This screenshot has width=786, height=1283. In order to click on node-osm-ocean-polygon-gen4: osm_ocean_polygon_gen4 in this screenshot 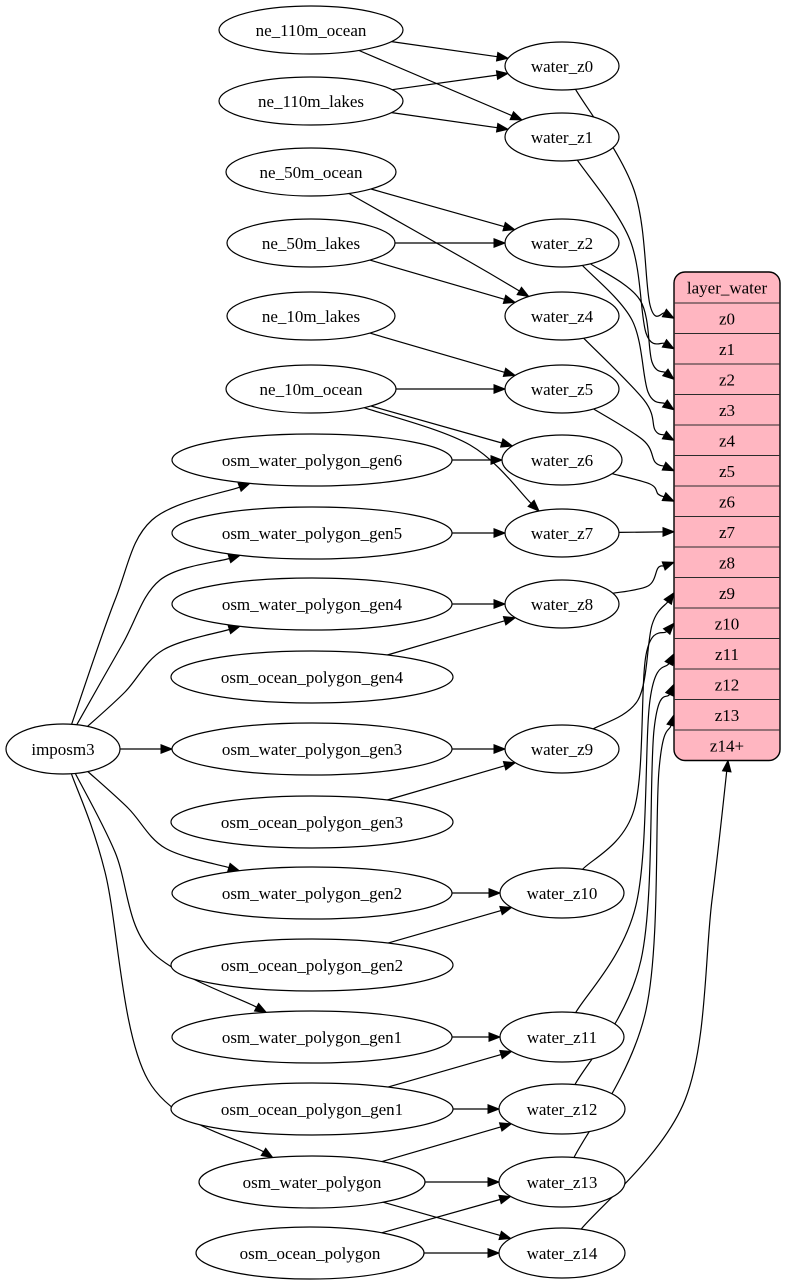, I will do `click(312, 677)`.